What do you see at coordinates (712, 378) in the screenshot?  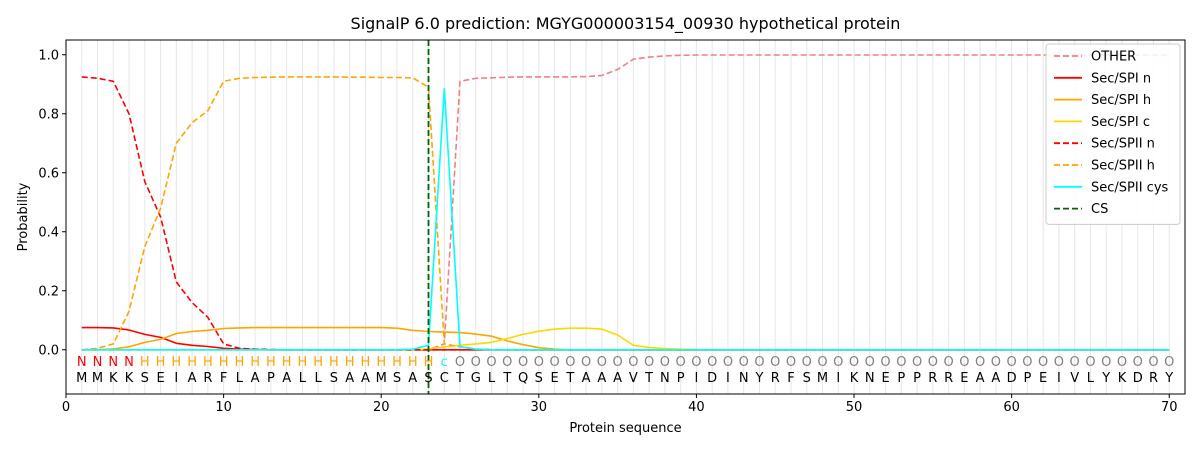 I see `residue-letter: D` at bounding box center [712, 378].